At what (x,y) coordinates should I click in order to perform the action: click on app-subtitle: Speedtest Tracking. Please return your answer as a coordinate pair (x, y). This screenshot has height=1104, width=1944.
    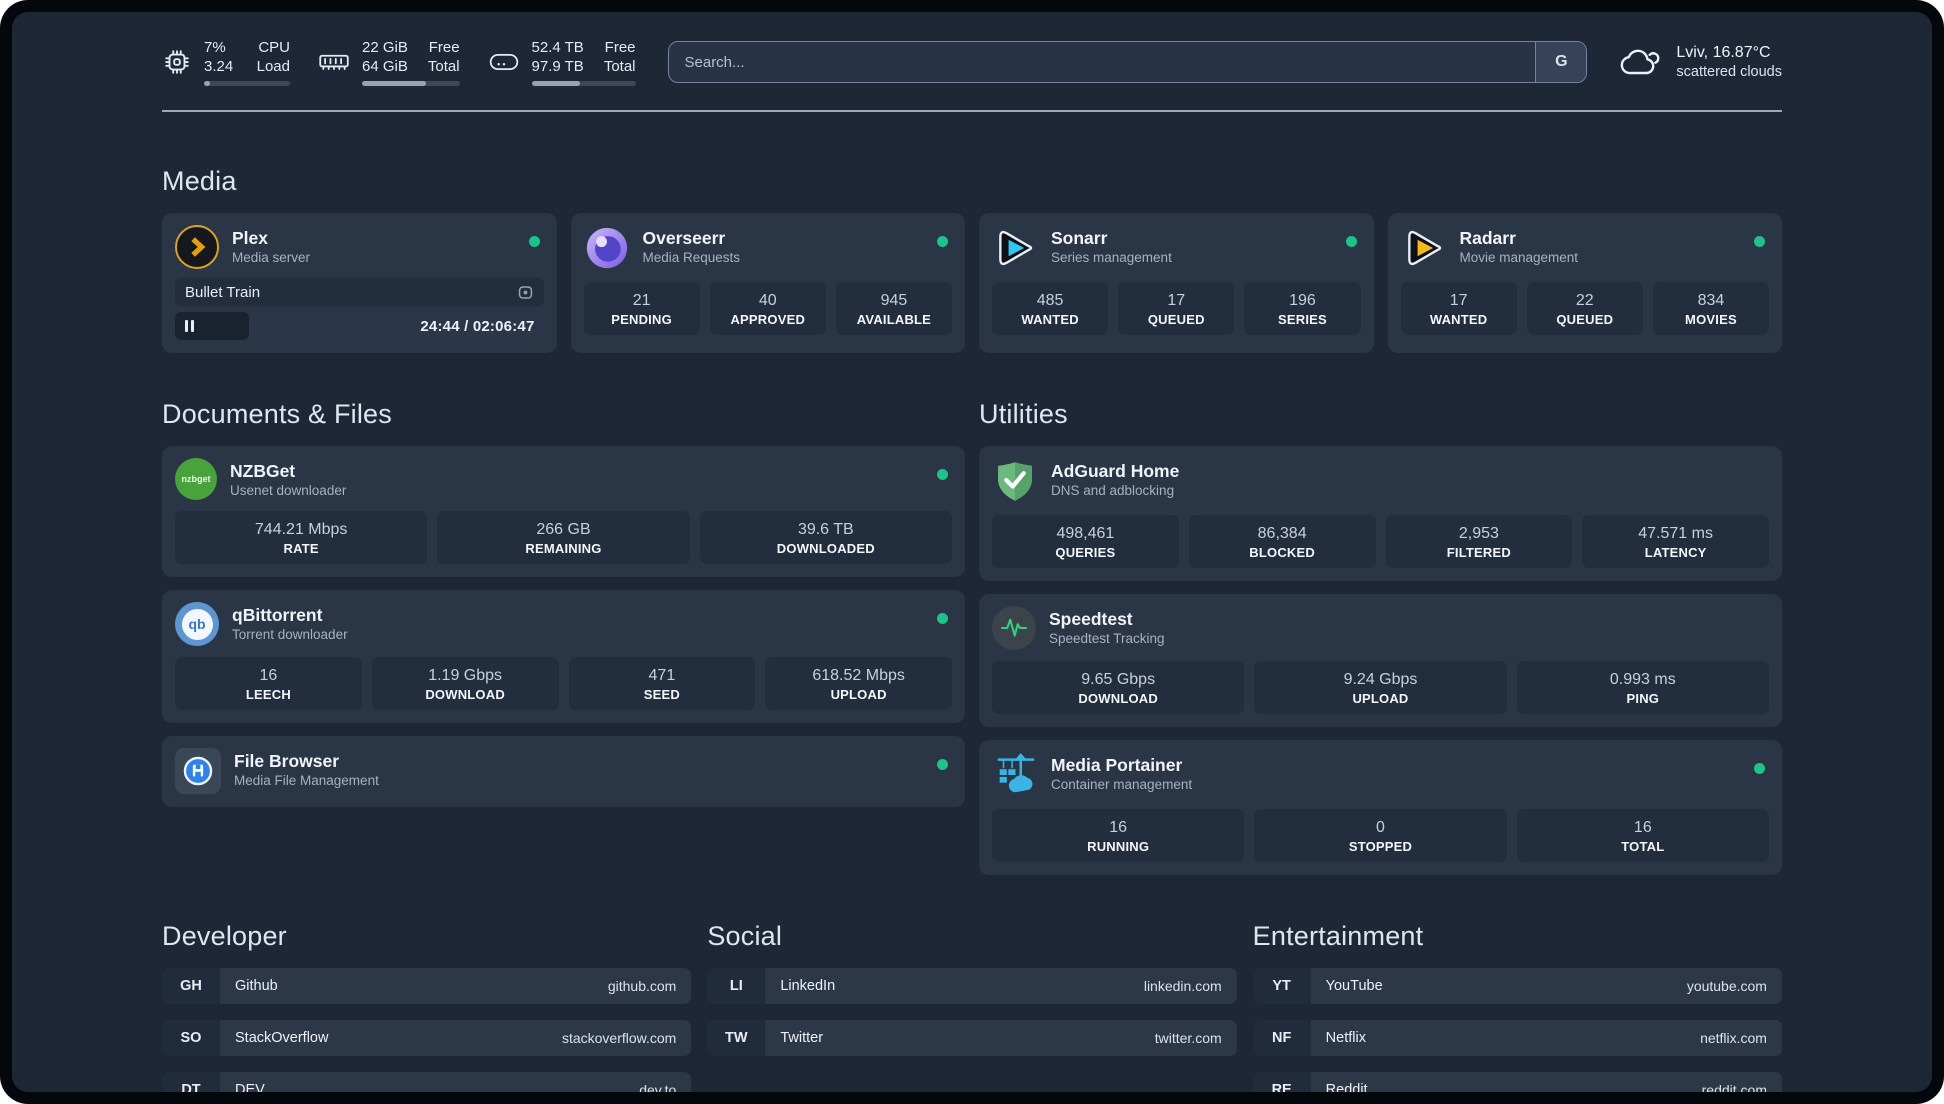
    Looking at the image, I should click on (1107, 638).